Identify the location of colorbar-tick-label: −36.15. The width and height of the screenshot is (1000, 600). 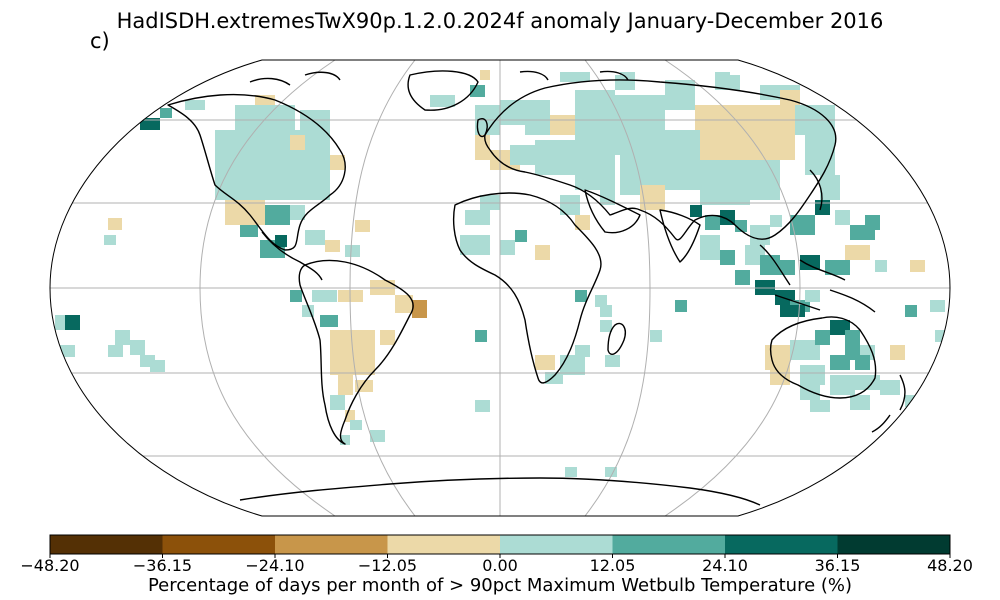
(162, 565).